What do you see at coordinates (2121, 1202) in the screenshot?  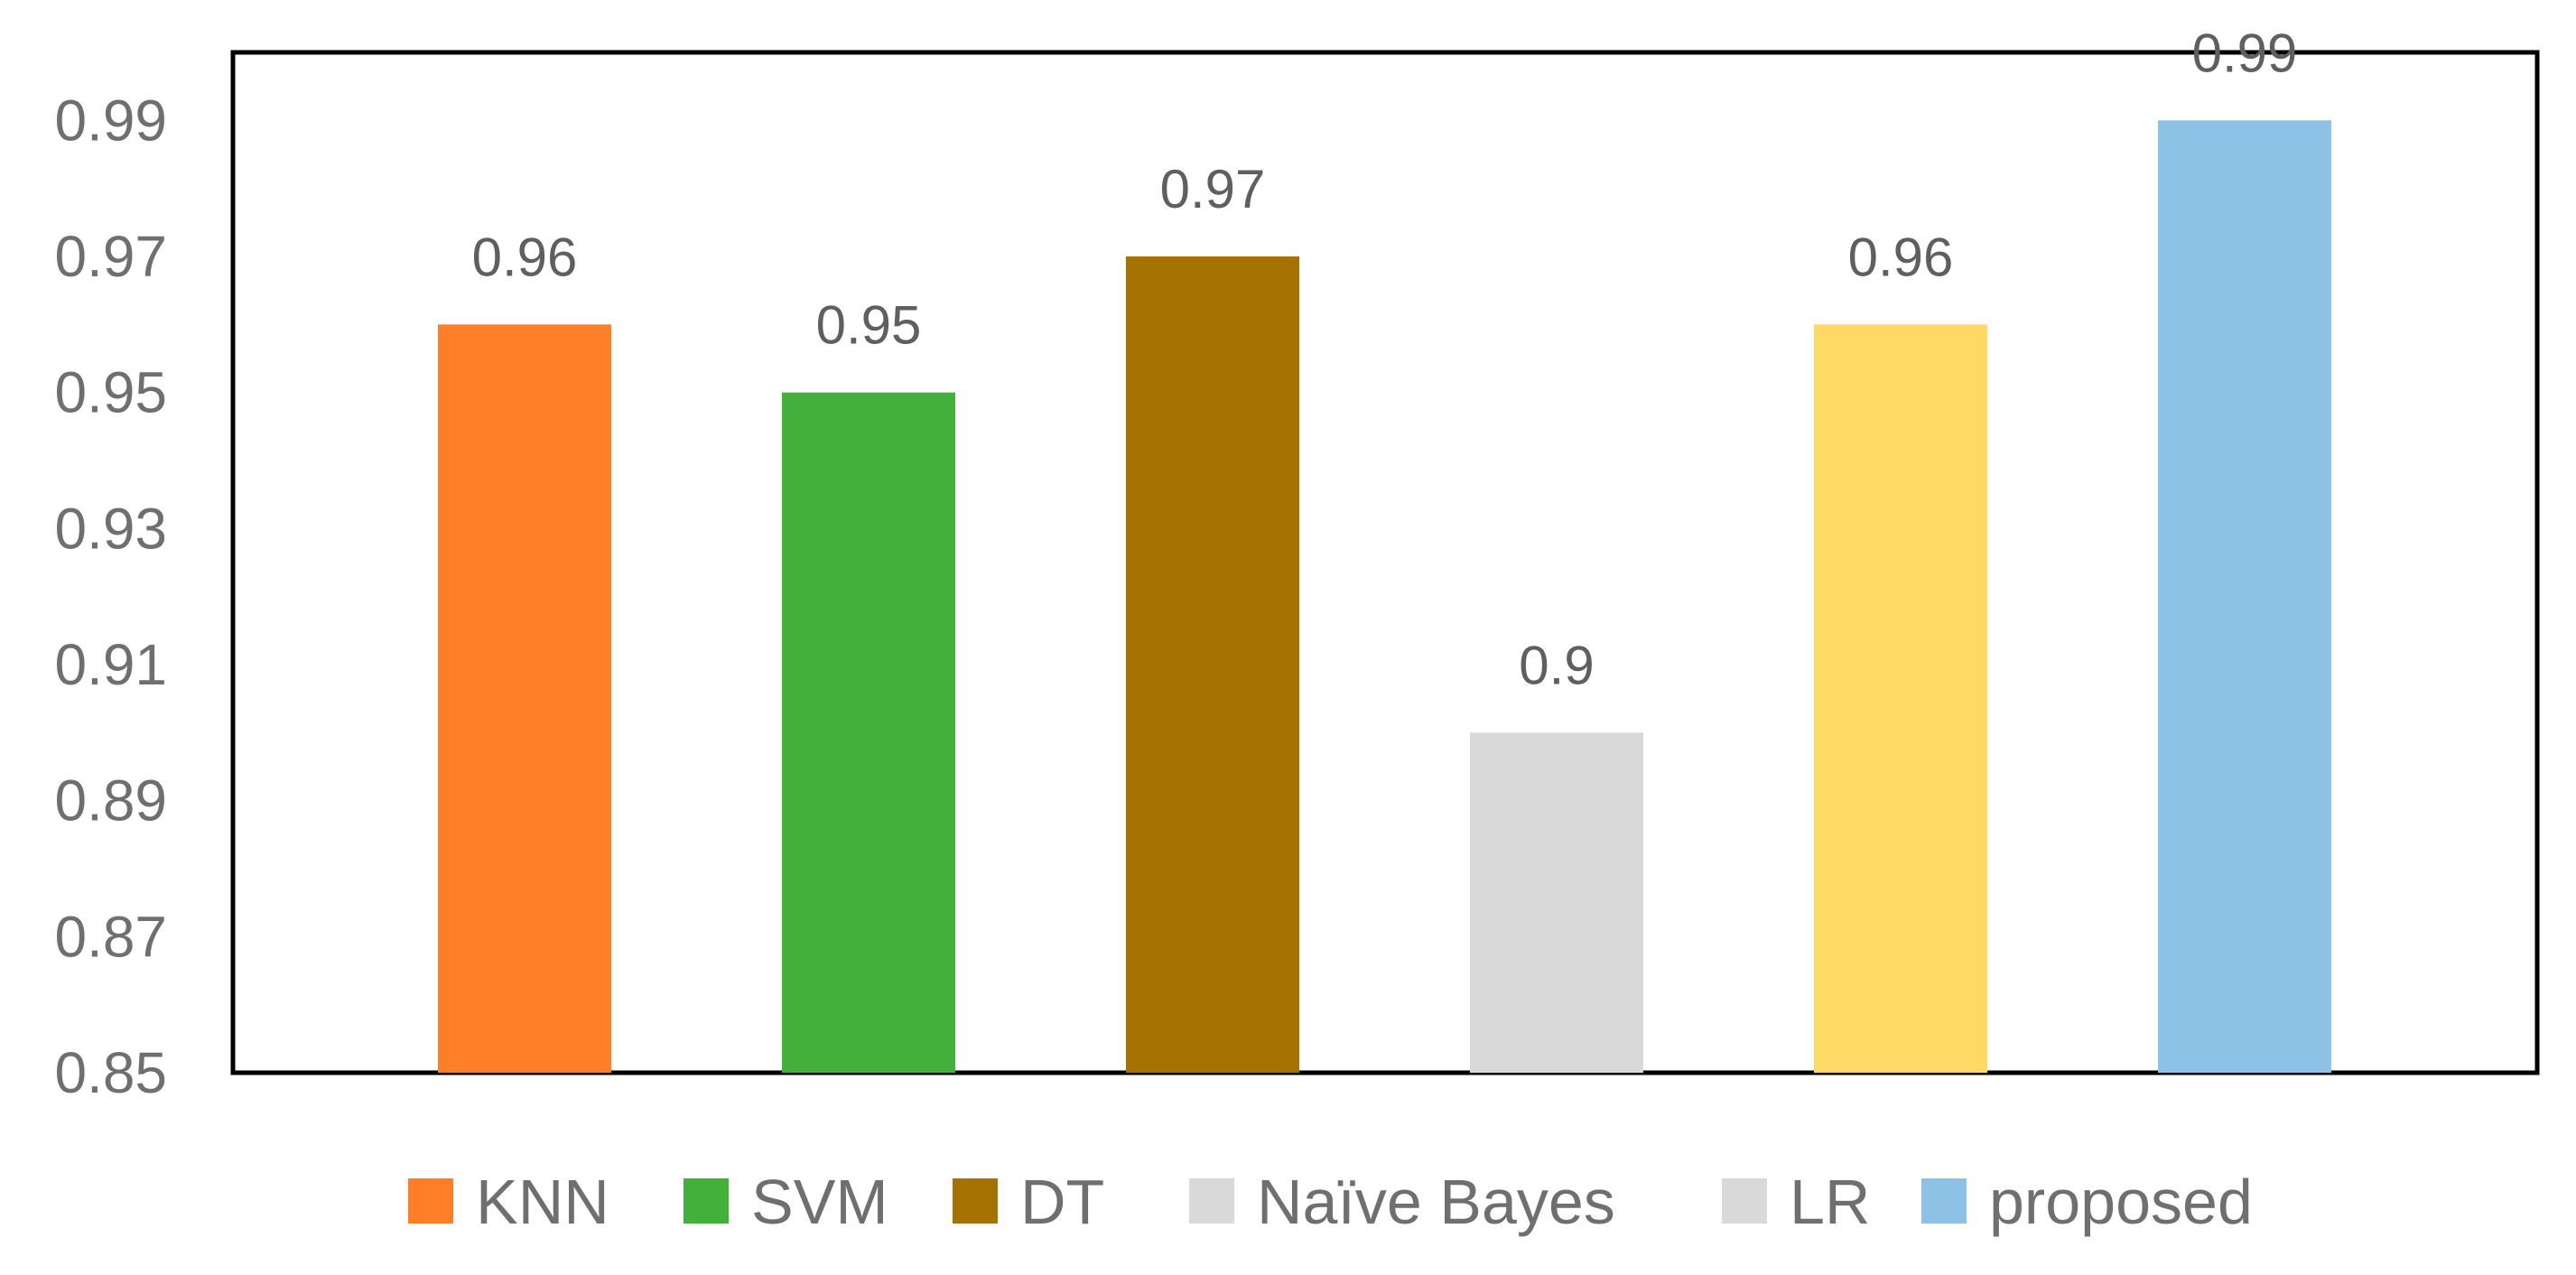 I see `legend-label: proposed` at bounding box center [2121, 1202].